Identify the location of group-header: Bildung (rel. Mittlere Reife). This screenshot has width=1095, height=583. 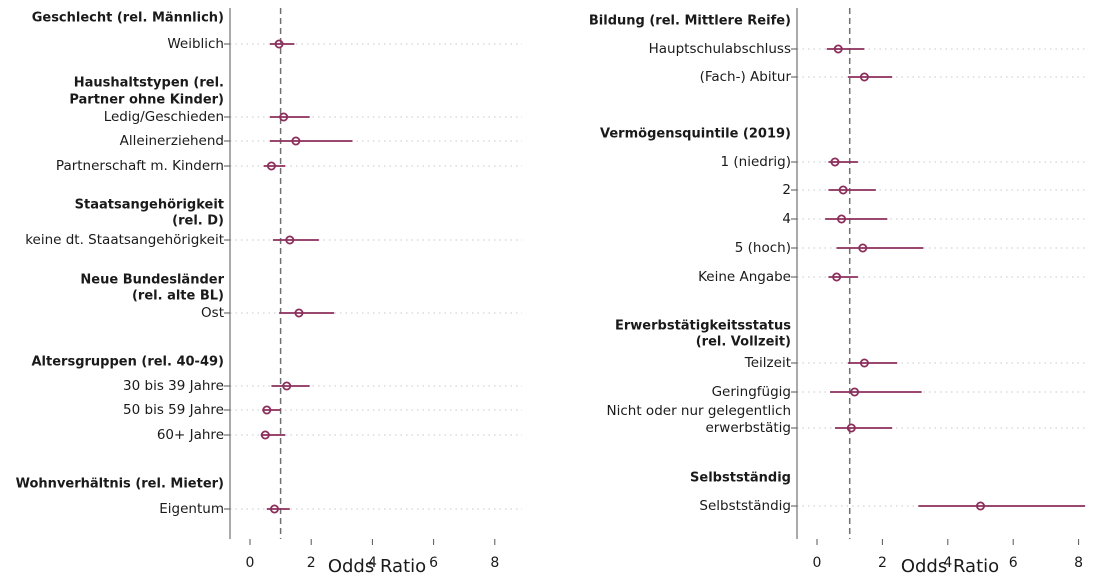
(690, 21).